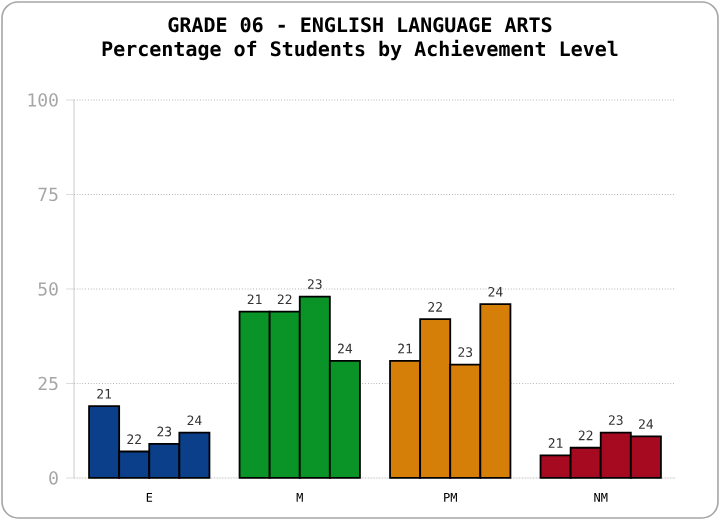 The image size is (720, 520). Describe the element at coordinates (48, 289) in the screenshot. I see `y-tick-label: 50` at that location.